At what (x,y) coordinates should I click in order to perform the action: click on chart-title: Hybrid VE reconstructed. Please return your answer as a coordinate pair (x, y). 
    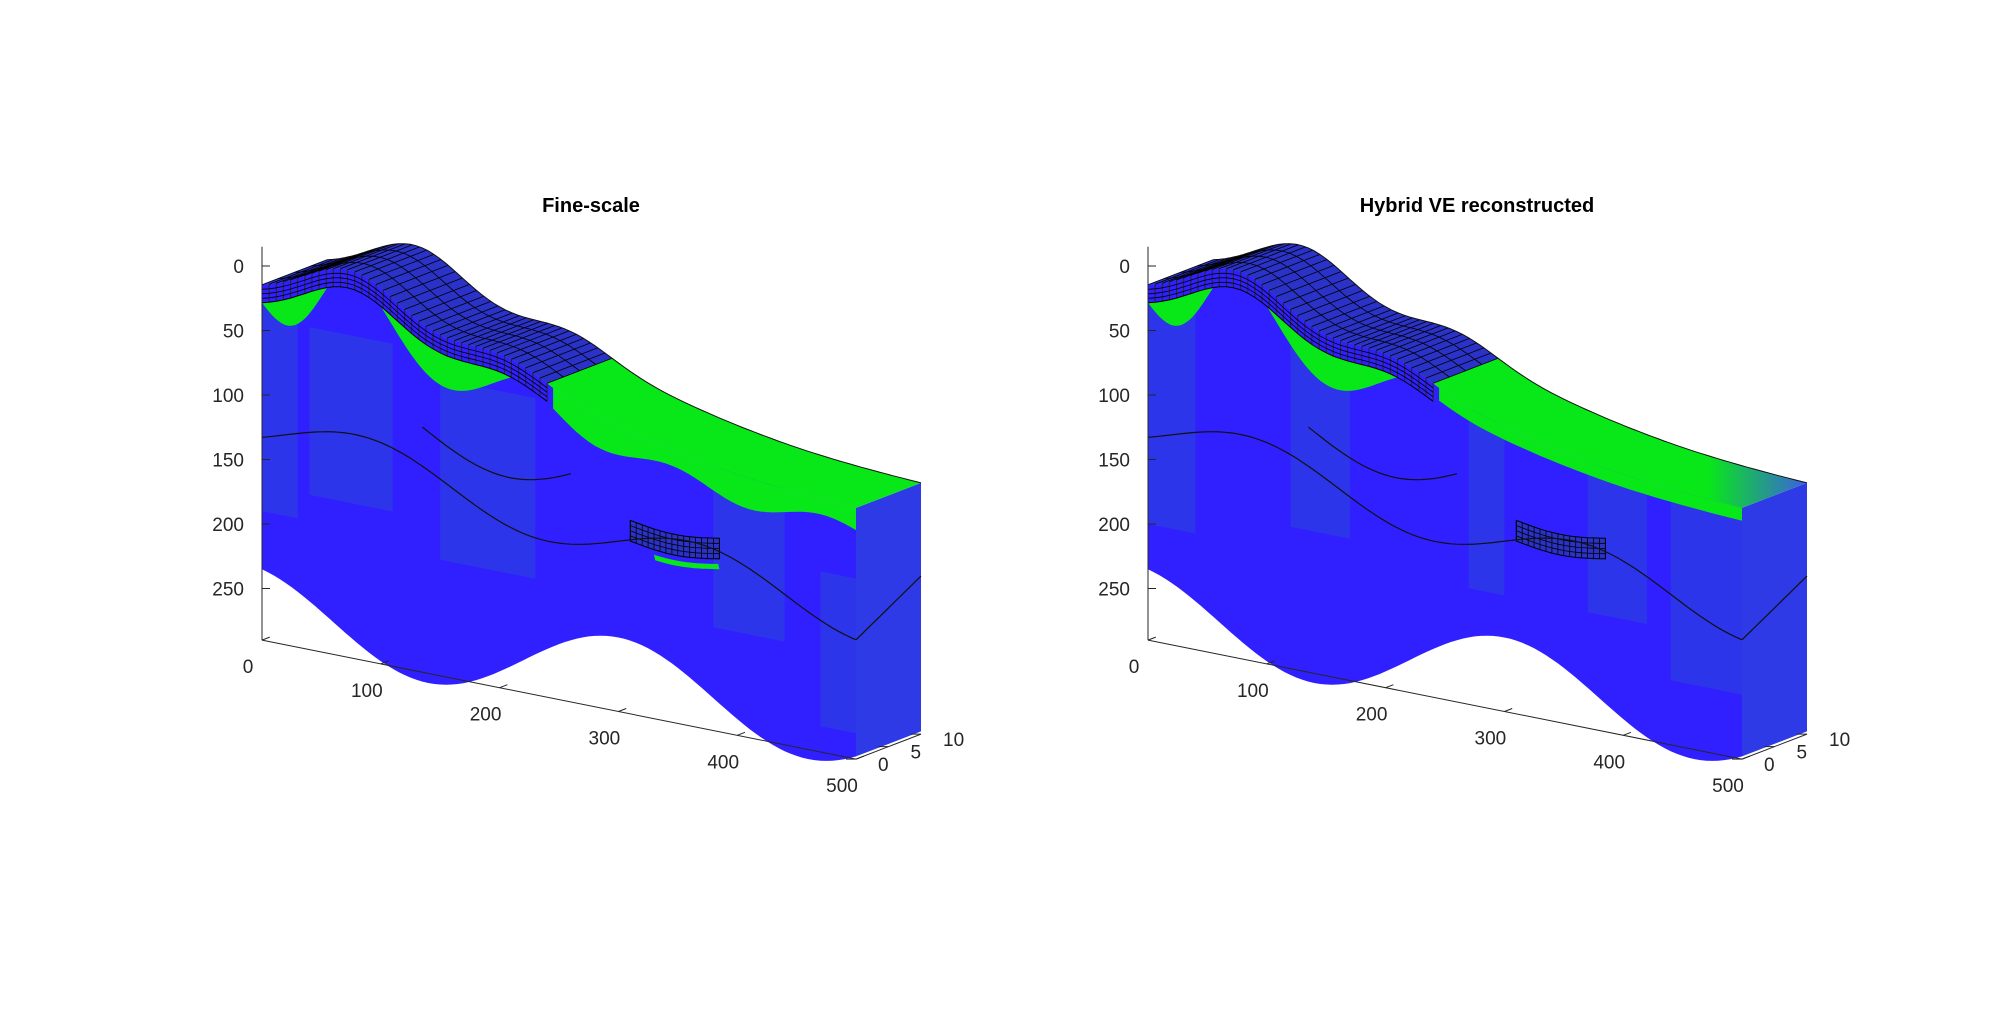
    Looking at the image, I should click on (1477, 206).